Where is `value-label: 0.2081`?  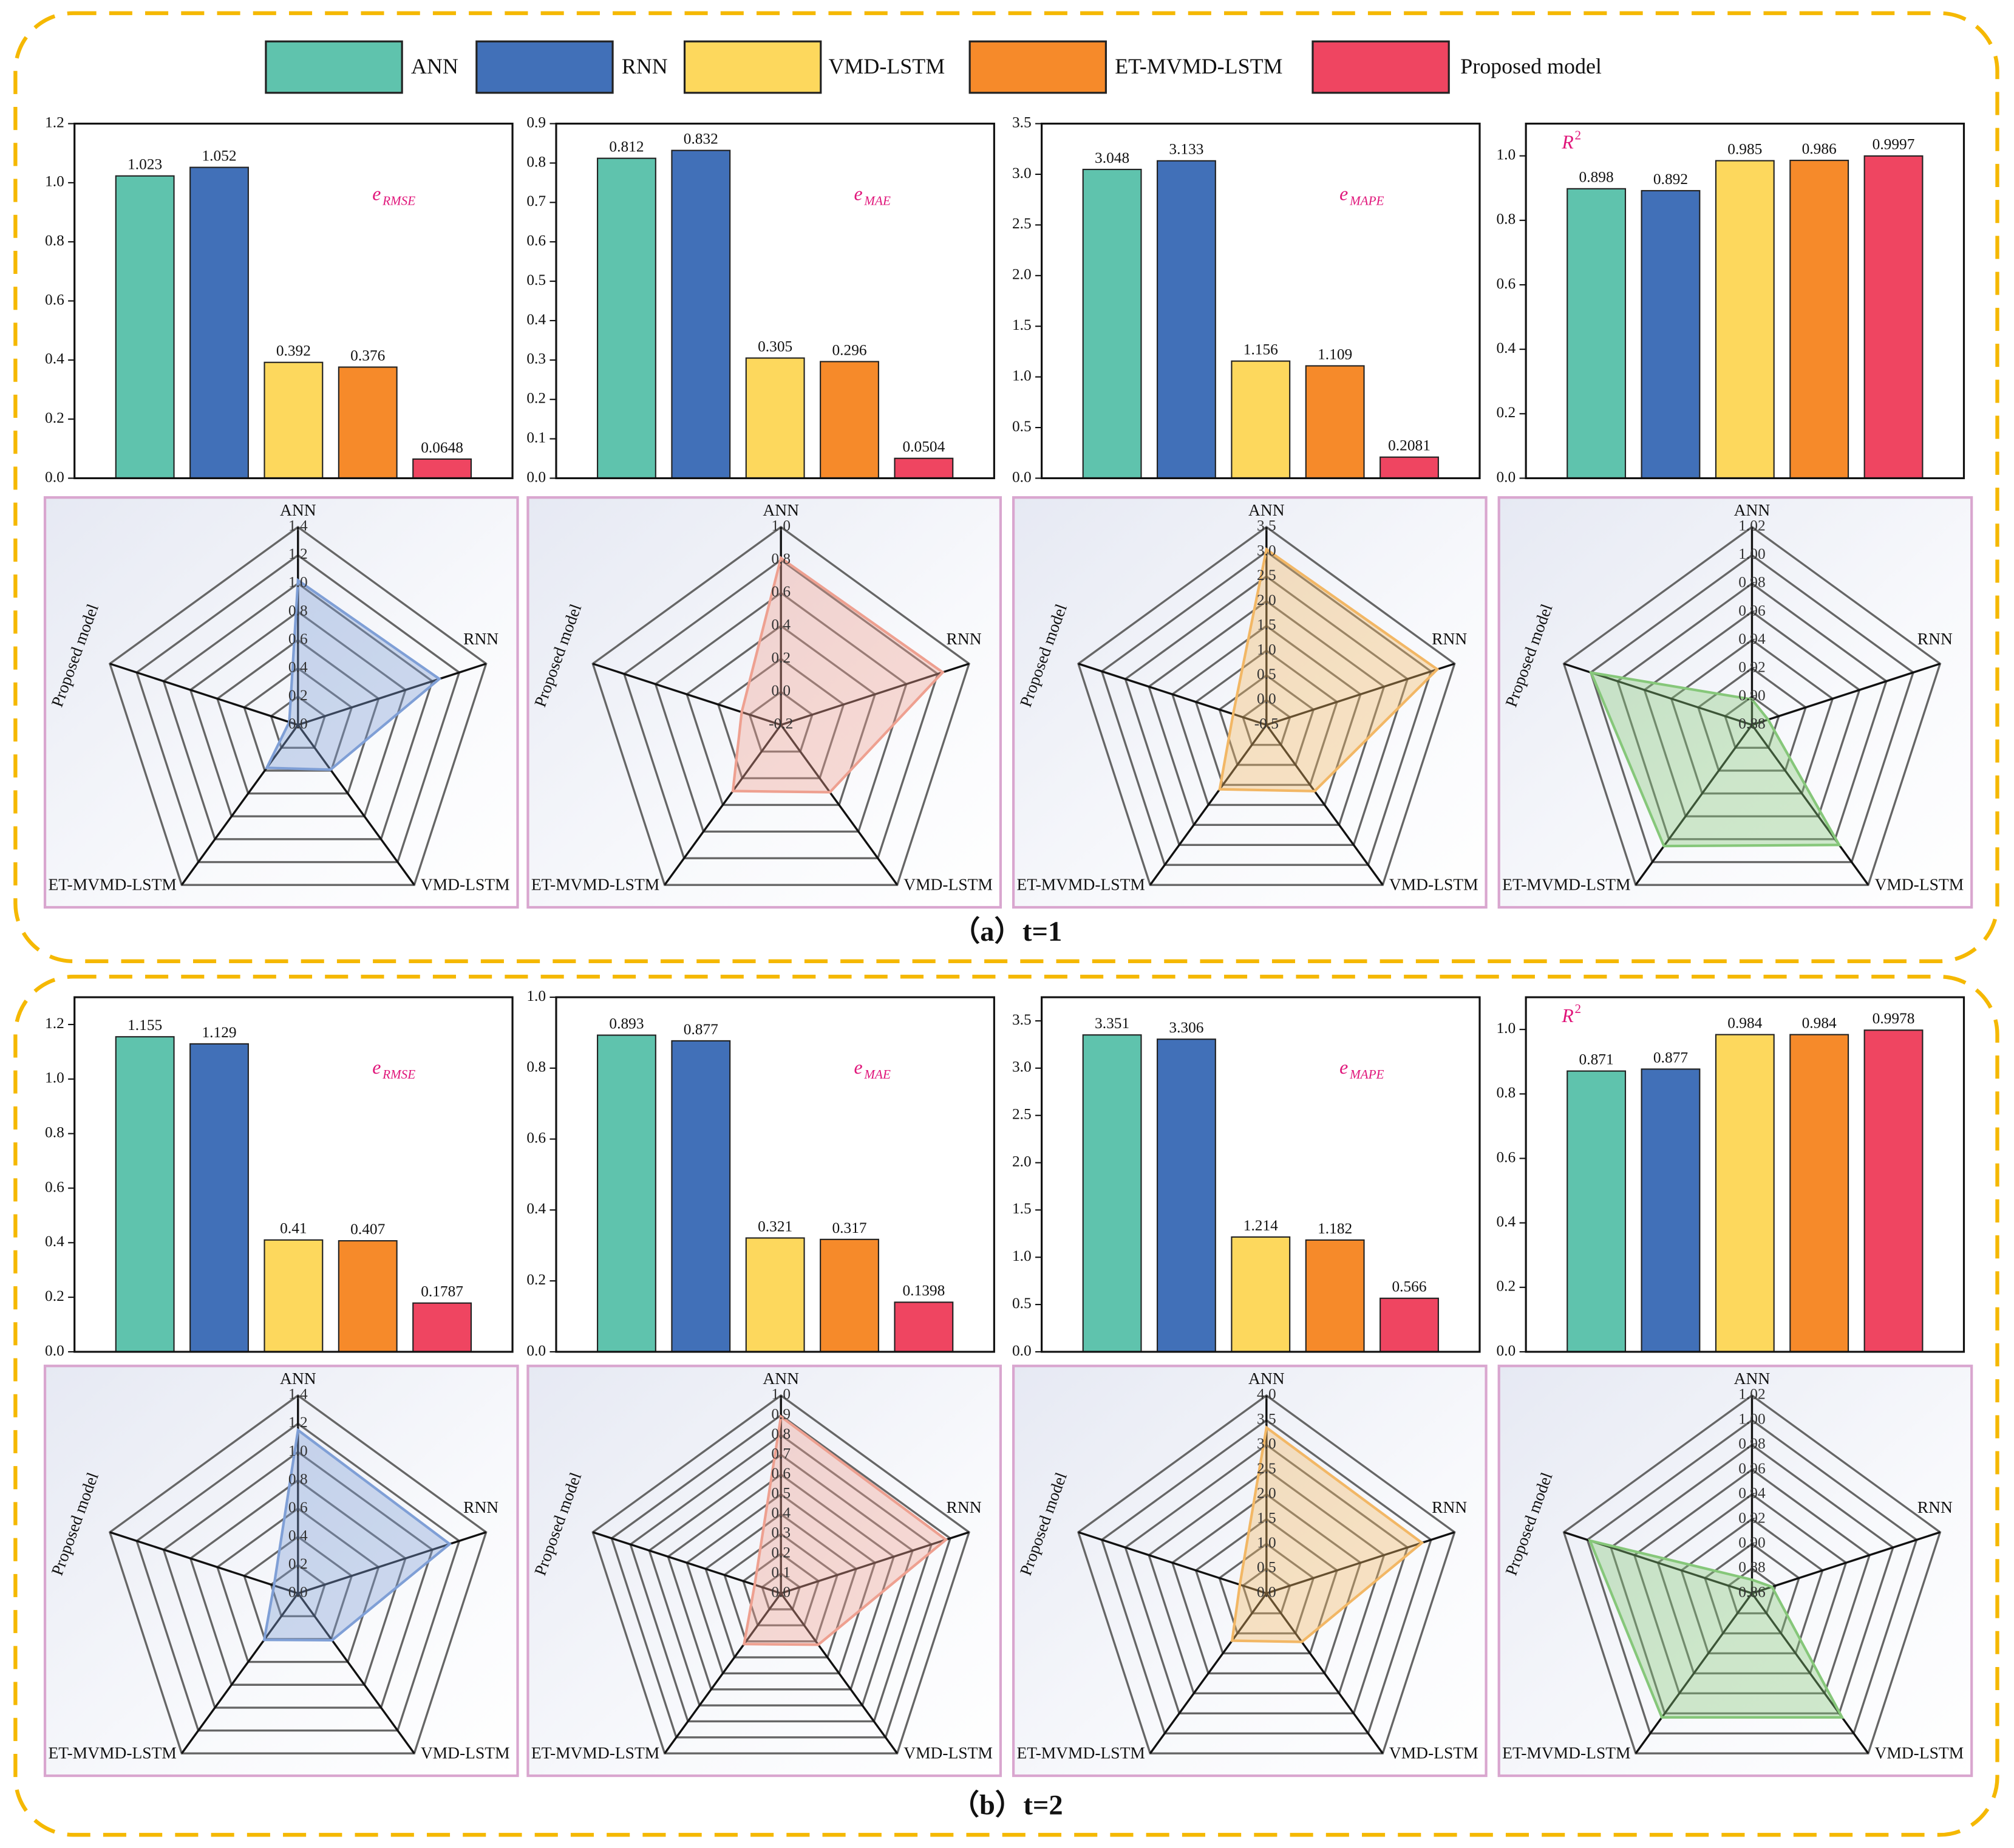
value-label: 0.2081 is located at coordinates (1409, 445).